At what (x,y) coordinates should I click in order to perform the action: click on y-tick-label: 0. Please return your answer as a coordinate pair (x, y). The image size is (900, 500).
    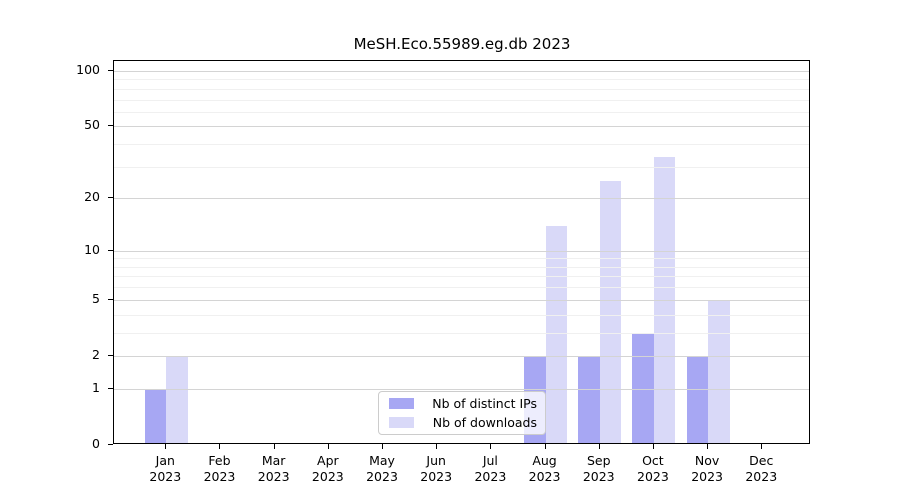
    Looking at the image, I should click on (96, 443).